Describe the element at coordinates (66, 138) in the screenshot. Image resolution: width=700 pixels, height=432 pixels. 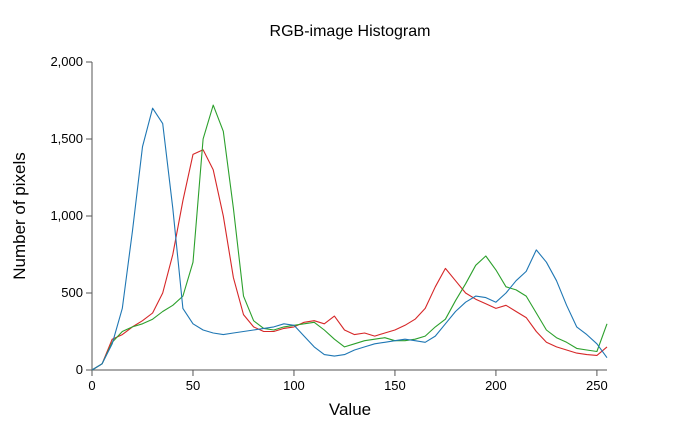
I see `y-tick-label: 1,500` at that location.